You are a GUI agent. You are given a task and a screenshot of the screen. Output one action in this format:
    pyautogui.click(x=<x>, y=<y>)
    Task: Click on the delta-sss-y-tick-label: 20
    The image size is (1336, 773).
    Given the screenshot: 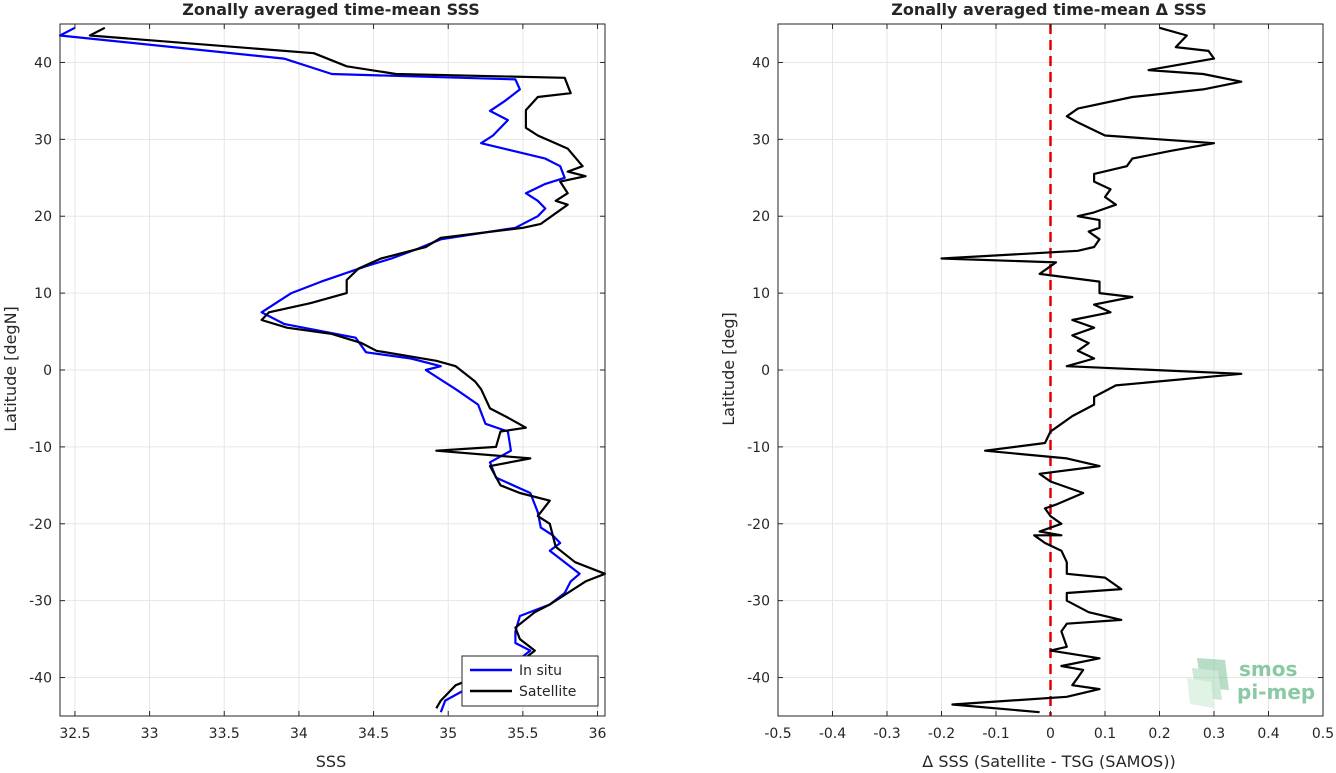 What is the action you would take?
    pyautogui.click(x=761, y=217)
    